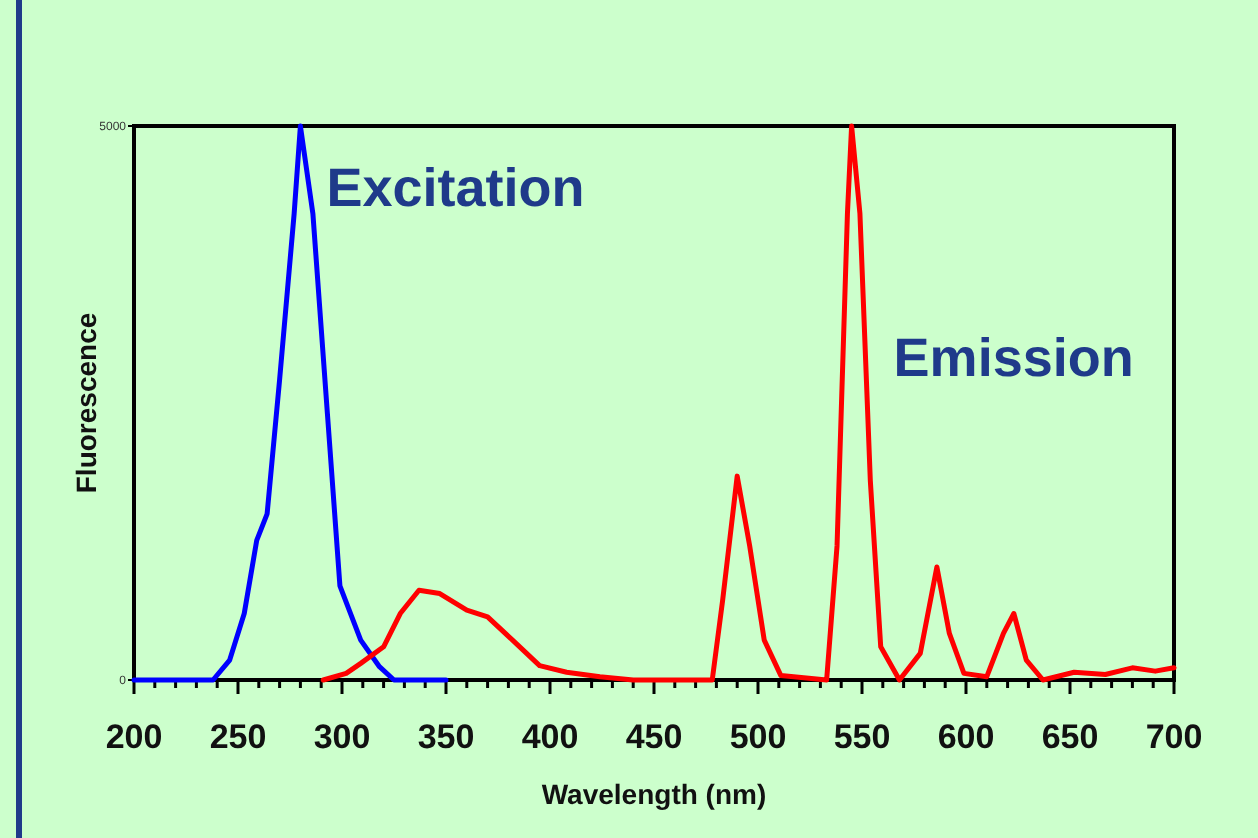 Image resolution: width=1258 pixels, height=838 pixels. Describe the element at coordinates (238, 737) in the screenshot. I see `x-tick-label: 250` at that location.